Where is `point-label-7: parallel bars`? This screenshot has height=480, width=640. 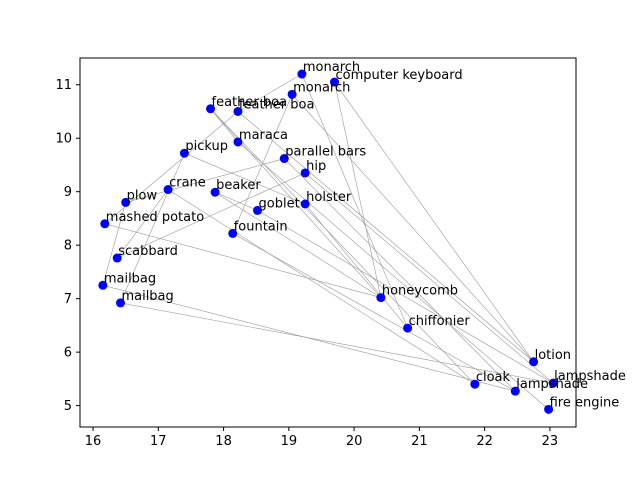 point-label-7: parallel bars is located at coordinates (325, 152).